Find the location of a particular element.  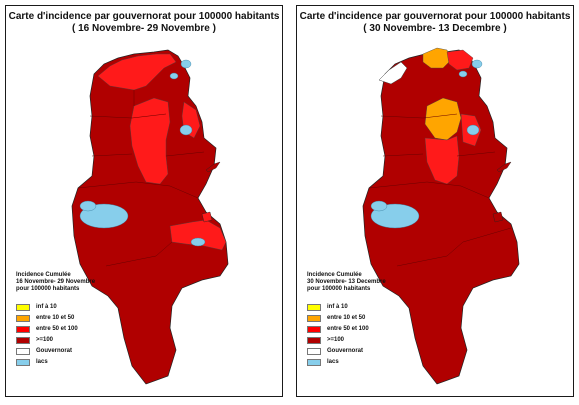

region-southeast-red is located at coordinates (198, 235).